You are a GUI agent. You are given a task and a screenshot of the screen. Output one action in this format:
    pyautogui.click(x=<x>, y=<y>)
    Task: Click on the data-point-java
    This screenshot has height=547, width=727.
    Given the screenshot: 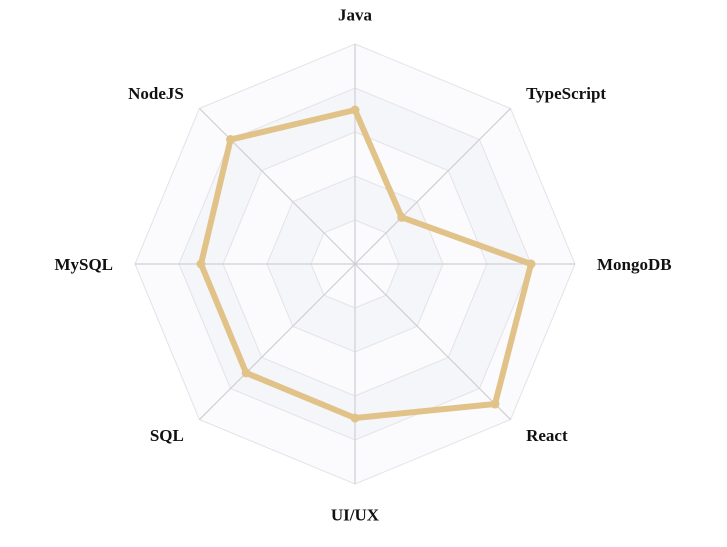 What is the action you would take?
    pyautogui.click(x=355, y=110)
    